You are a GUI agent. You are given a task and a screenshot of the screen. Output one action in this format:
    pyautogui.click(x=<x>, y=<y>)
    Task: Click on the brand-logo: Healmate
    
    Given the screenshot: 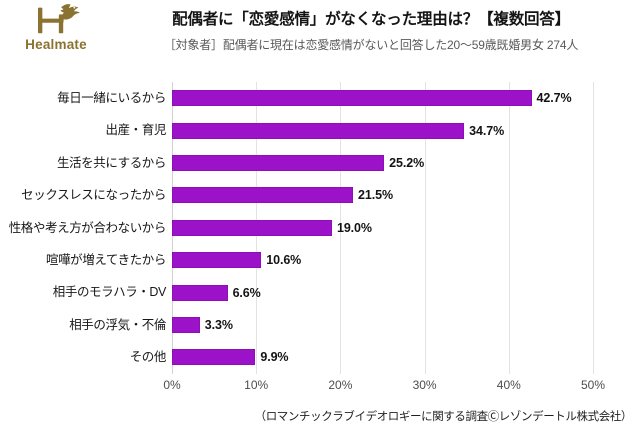 What is the action you would take?
    pyautogui.click(x=56, y=31)
    